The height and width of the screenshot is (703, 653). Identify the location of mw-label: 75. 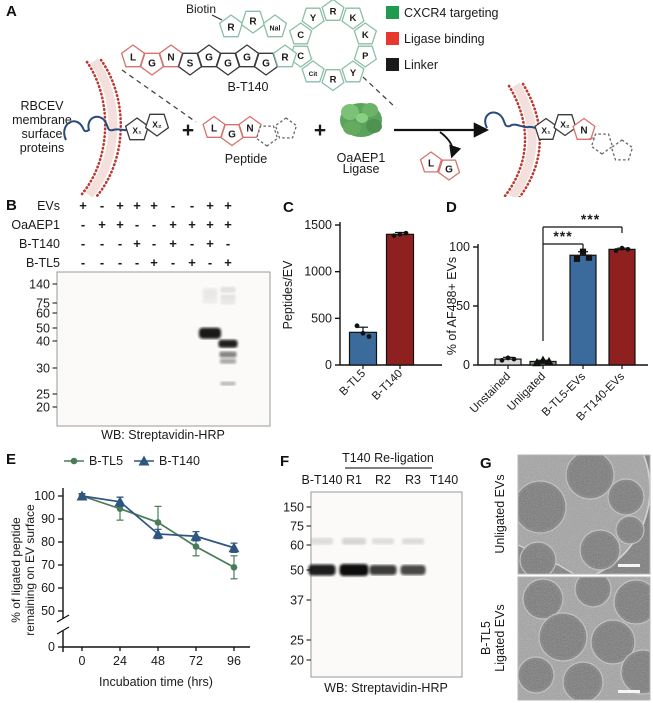
(297, 527).